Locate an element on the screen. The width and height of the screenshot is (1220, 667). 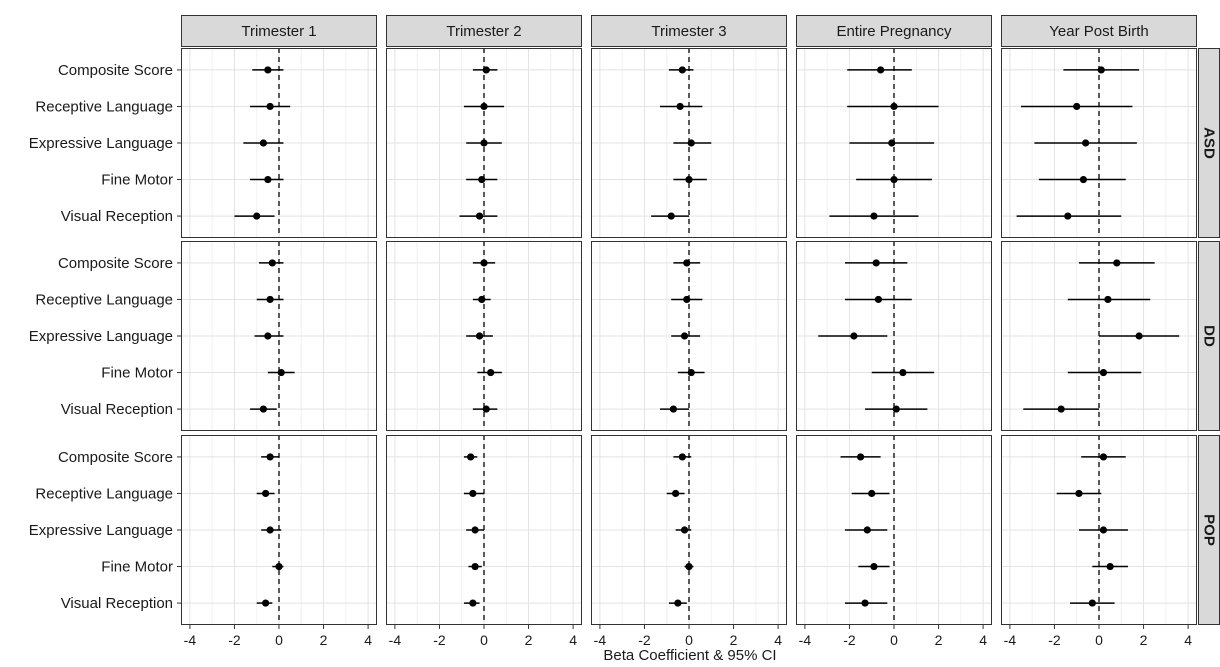
row-strip-label: ASD is located at coordinates (1209, 143).